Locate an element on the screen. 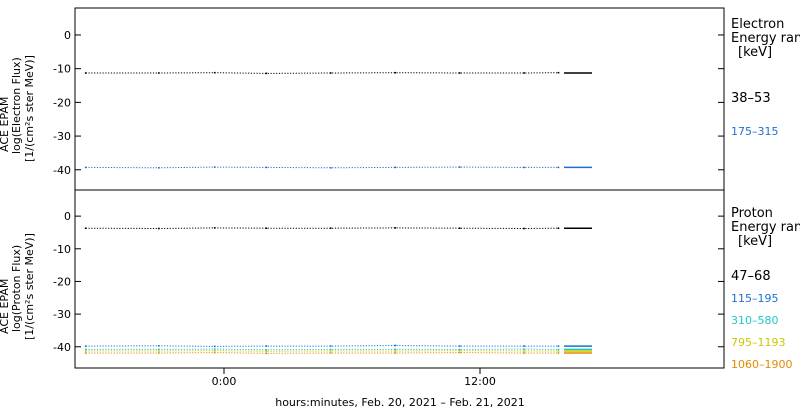 Image resolution: width=800 pixels, height=410 pixels. proton-ylabel-line3: [1/(cm²s ster MeV)] is located at coordinates (29, 286).